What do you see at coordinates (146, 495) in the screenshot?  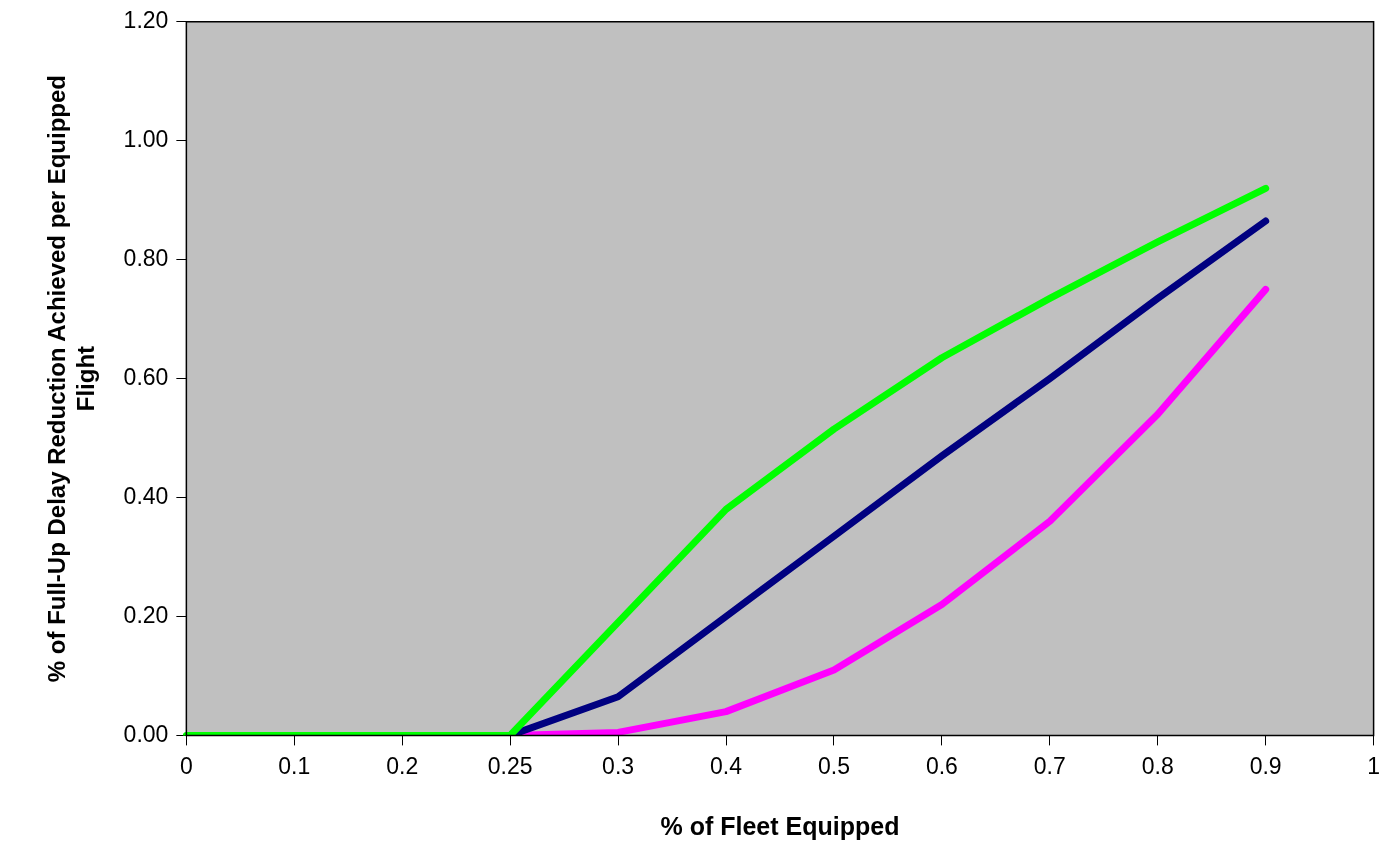 I see `y-tick-label: 0.40` at bounding box center [146, 495].